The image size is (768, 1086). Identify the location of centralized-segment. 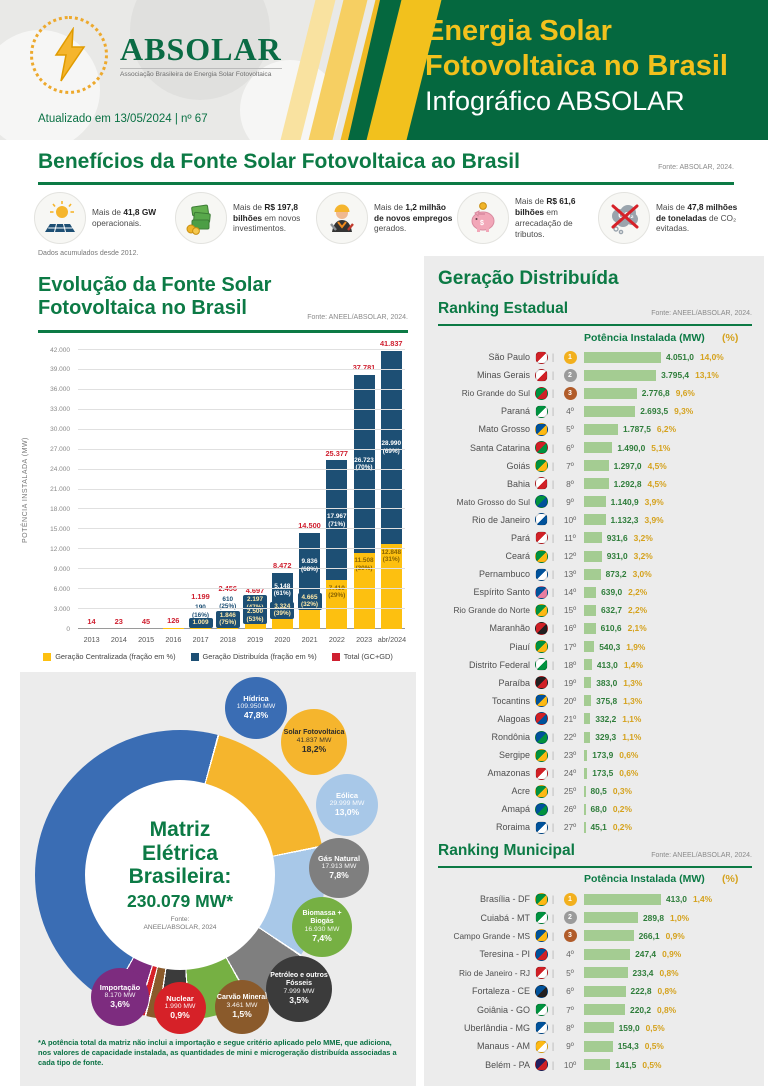
(364, 590).